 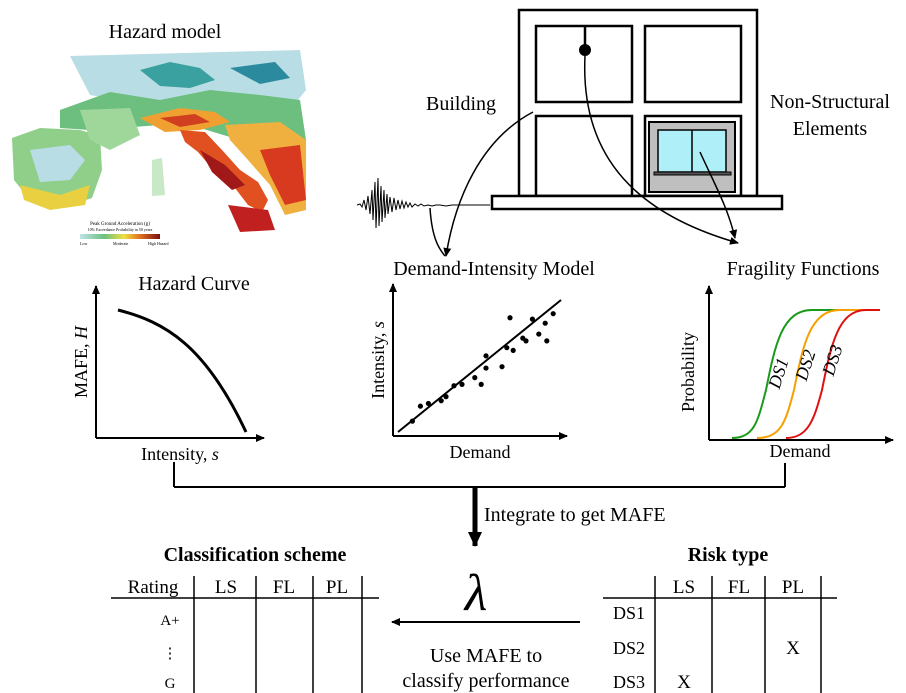 What do you see at coordinates (121, 243) in the screenshot?
I see `map-legend-moderate: Moderate` at bounding box center [121, 243].